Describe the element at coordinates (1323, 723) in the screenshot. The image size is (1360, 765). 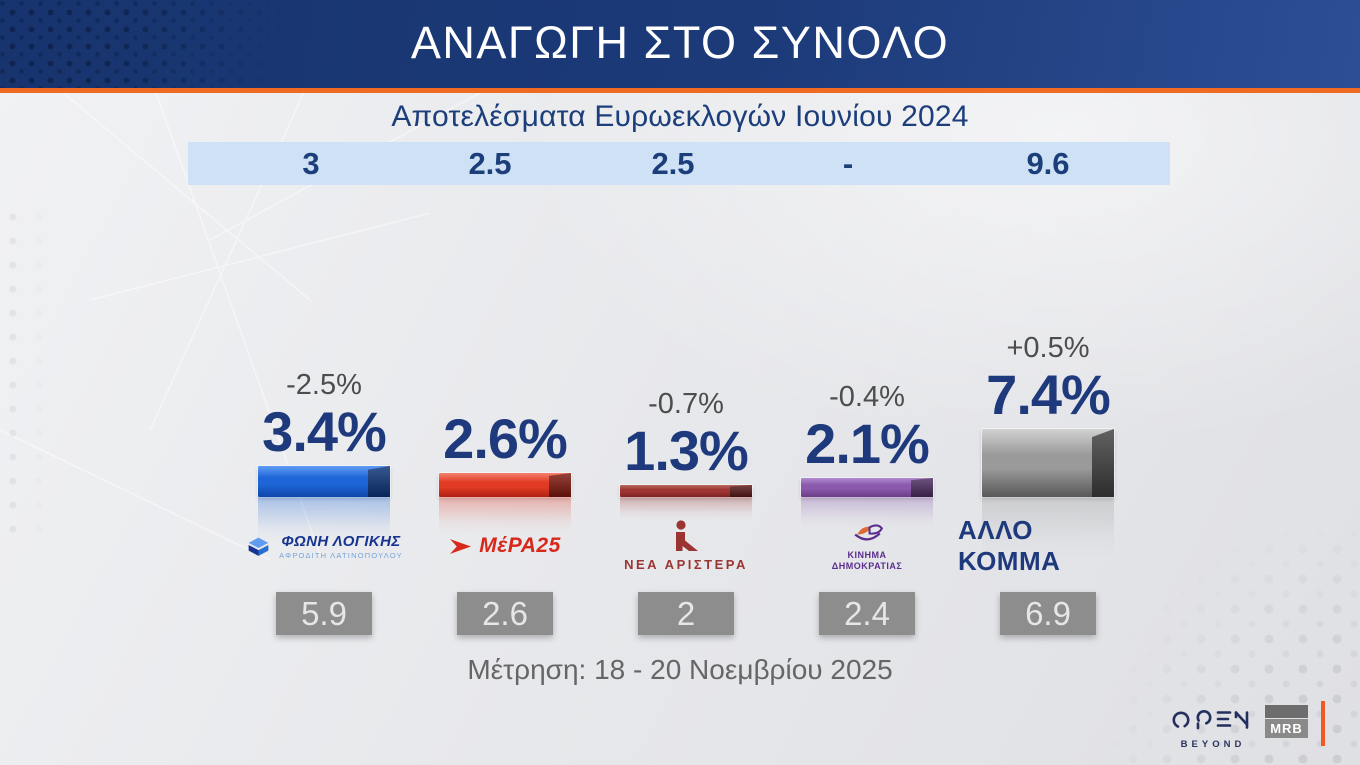
I see `orange-divider-line` at that location.